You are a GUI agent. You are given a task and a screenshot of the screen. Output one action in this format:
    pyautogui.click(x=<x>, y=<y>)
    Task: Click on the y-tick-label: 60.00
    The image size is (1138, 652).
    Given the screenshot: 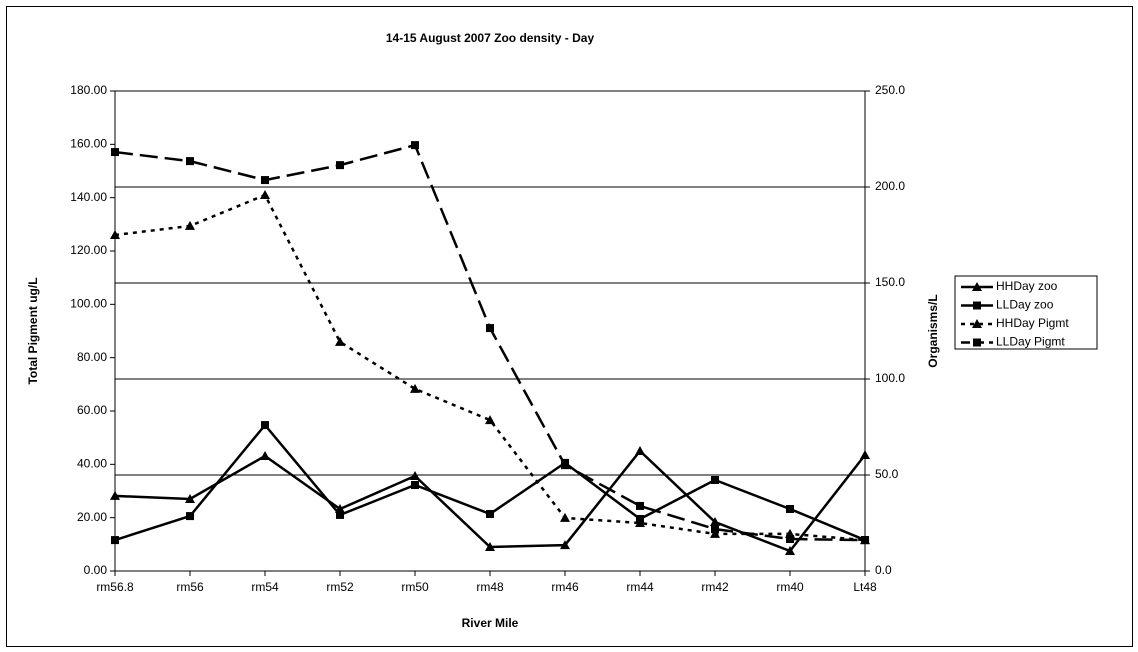 What is the action you would take?
    pyautogui.click(x=92, y=410)
    